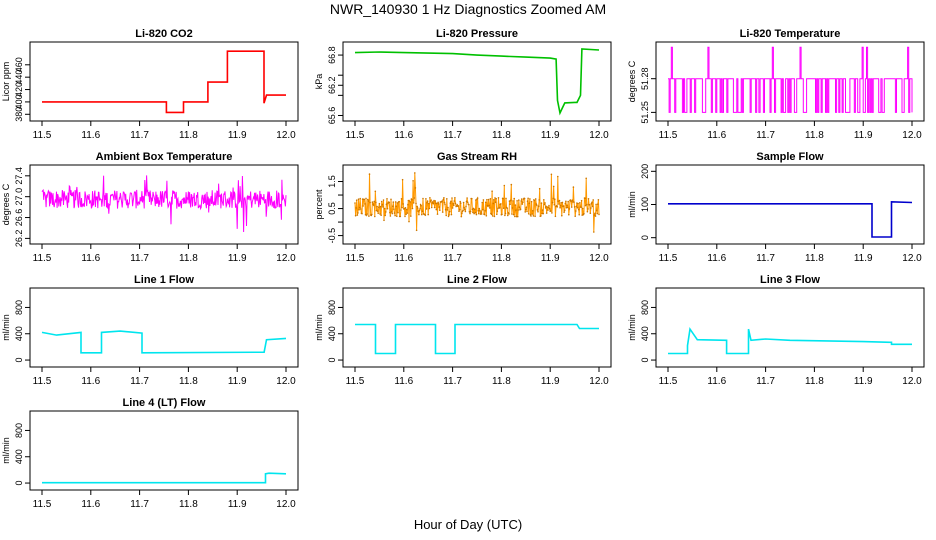 The width and height of the screenshot is (936, 540). I want to click on y-axis-label: percent, so click(319, 204).